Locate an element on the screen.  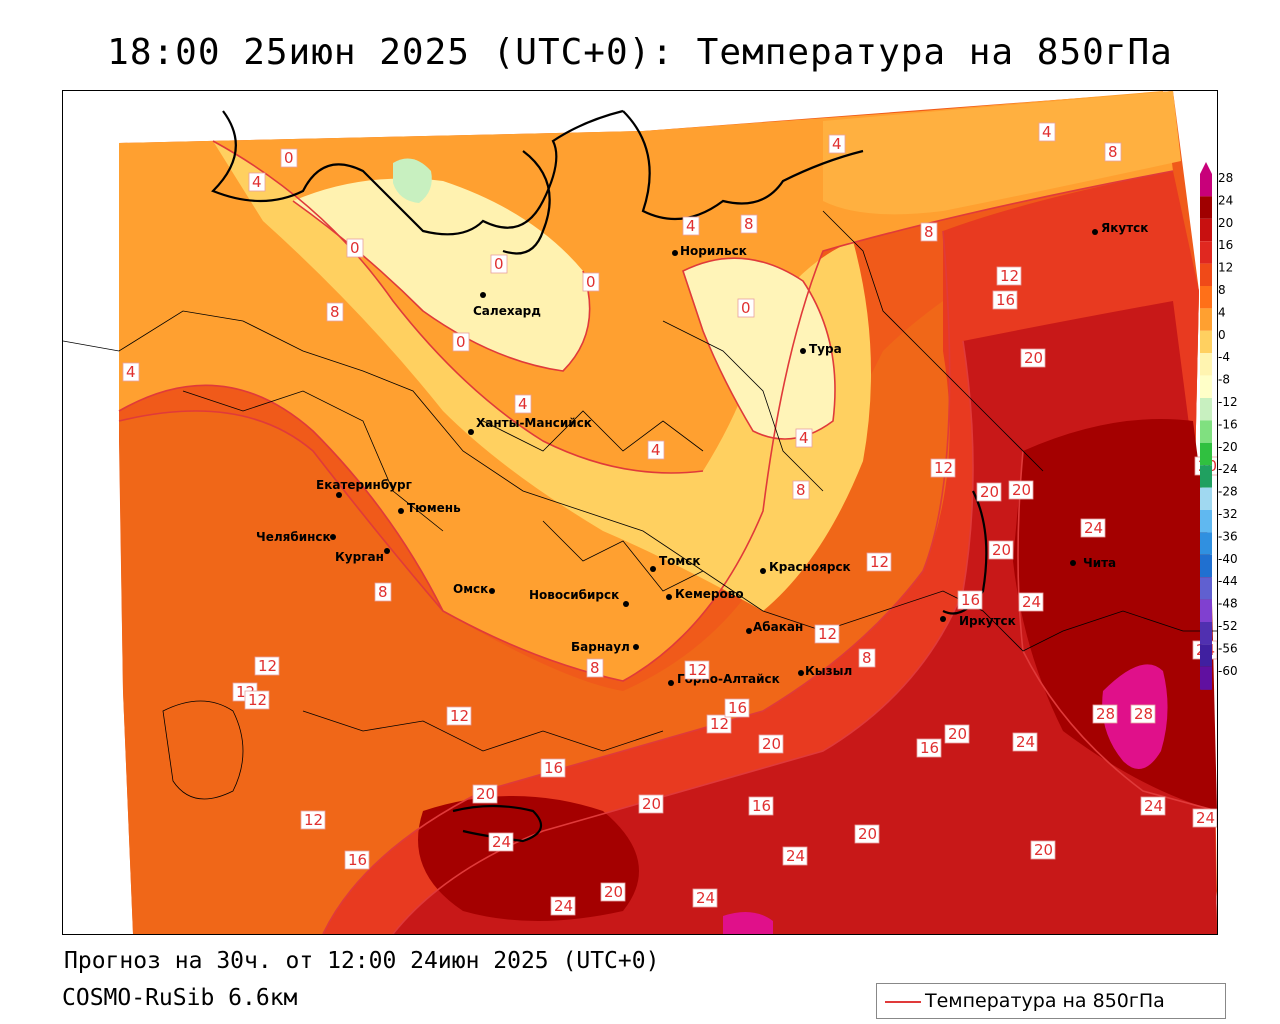
city-norilsk: Норильск is located at coordinates (709, 251).